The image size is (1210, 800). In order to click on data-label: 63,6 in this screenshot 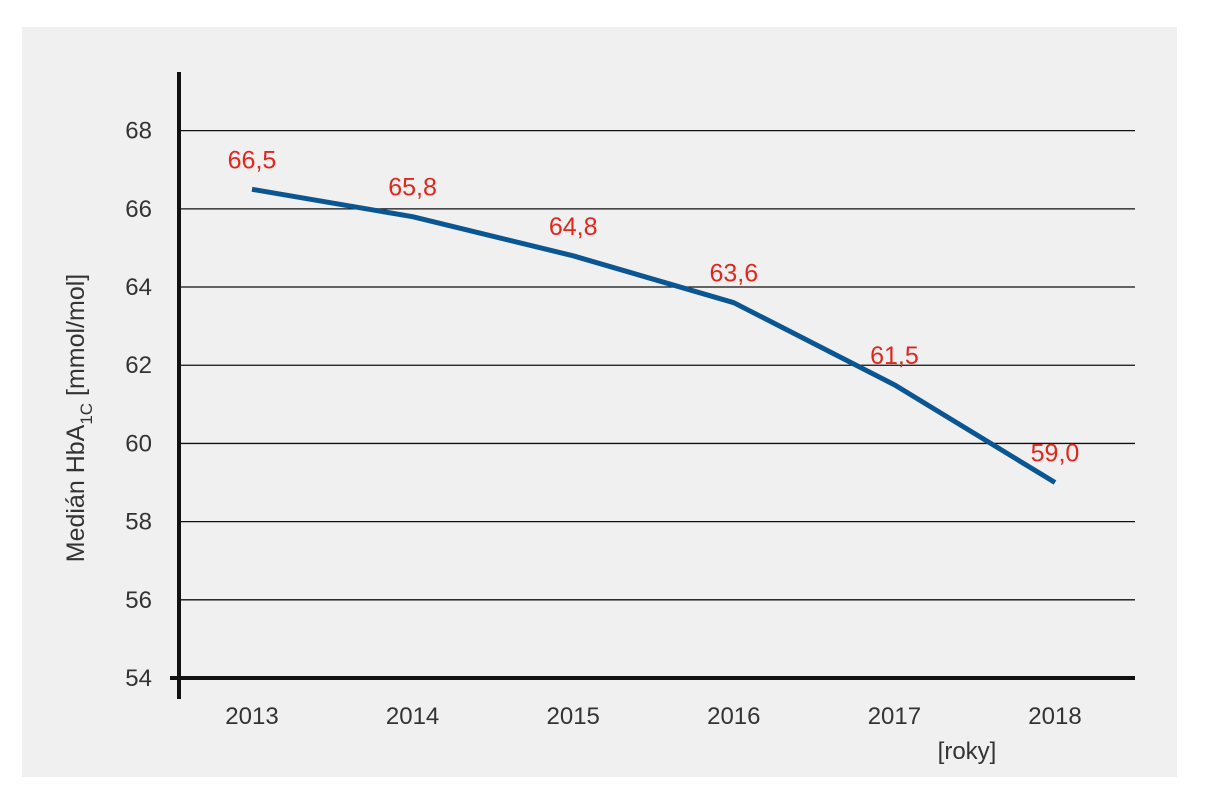, I will do `click(733, 274)`.